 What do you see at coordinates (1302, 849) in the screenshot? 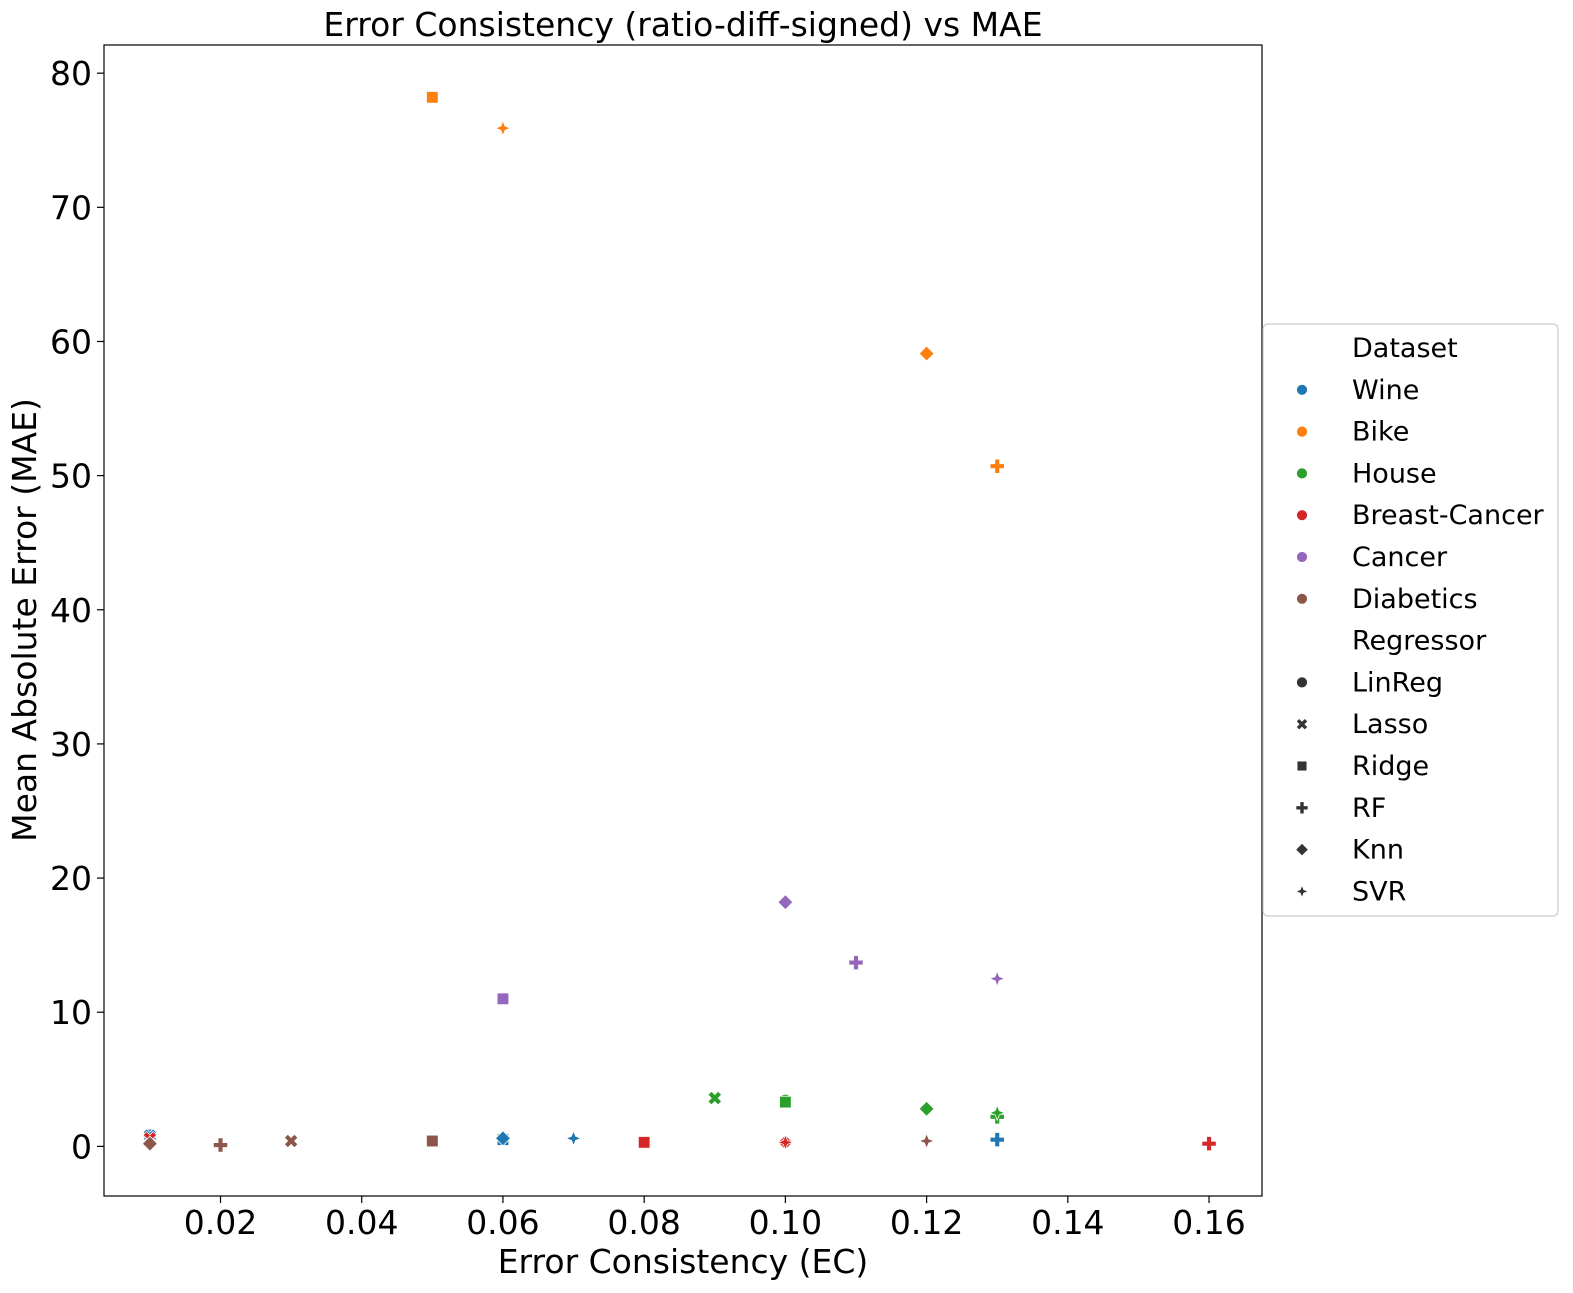
I see `legend-marker-knn` at bounding box center [1302, 849].